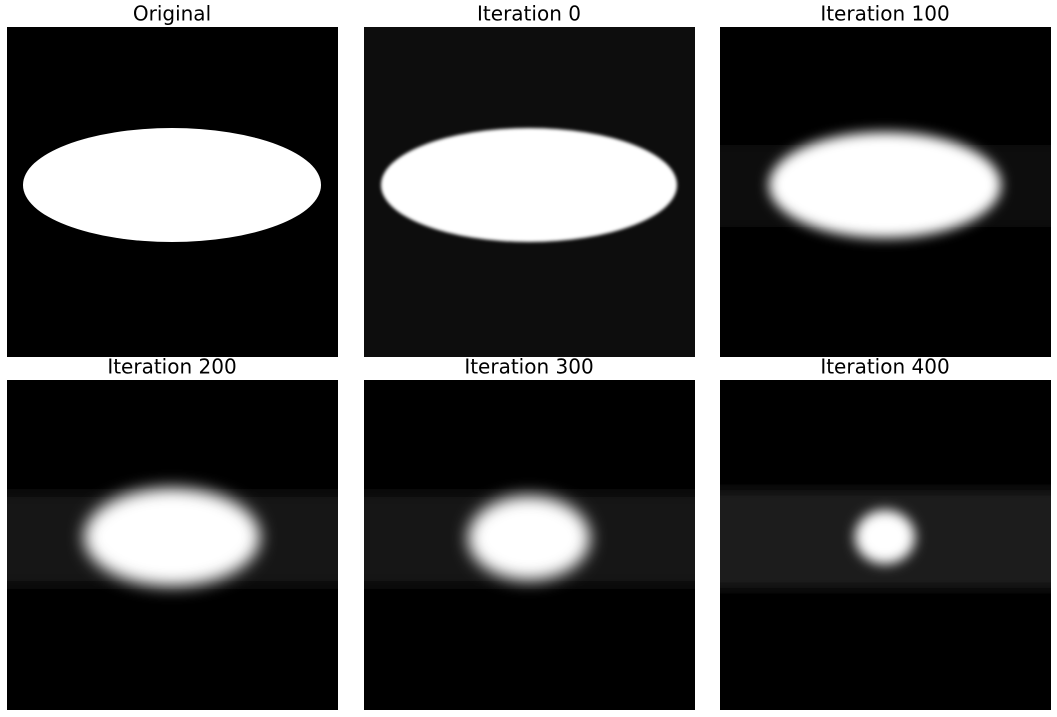  Describe the element at coordinates (172, 14) in the screenshot. I see `panel-title: Original` at that location.